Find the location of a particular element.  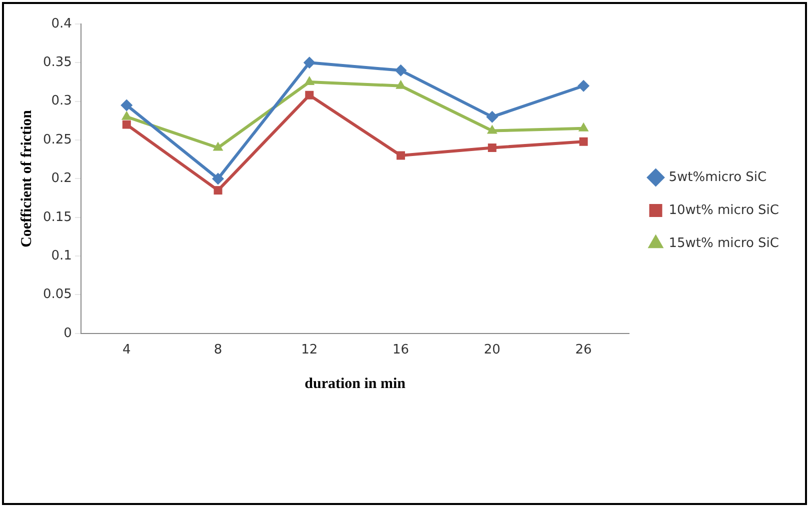

legend-label: 10wt% micro SiC is located at coordinates (723, 210).